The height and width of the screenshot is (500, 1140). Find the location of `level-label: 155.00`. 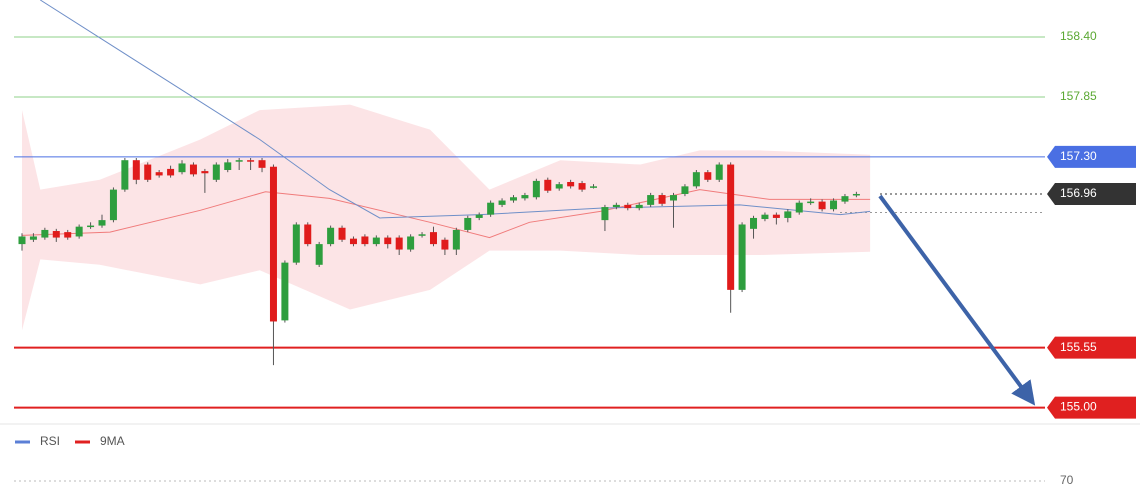

level-label: 155.00 is located at coordinates (1078, 407).